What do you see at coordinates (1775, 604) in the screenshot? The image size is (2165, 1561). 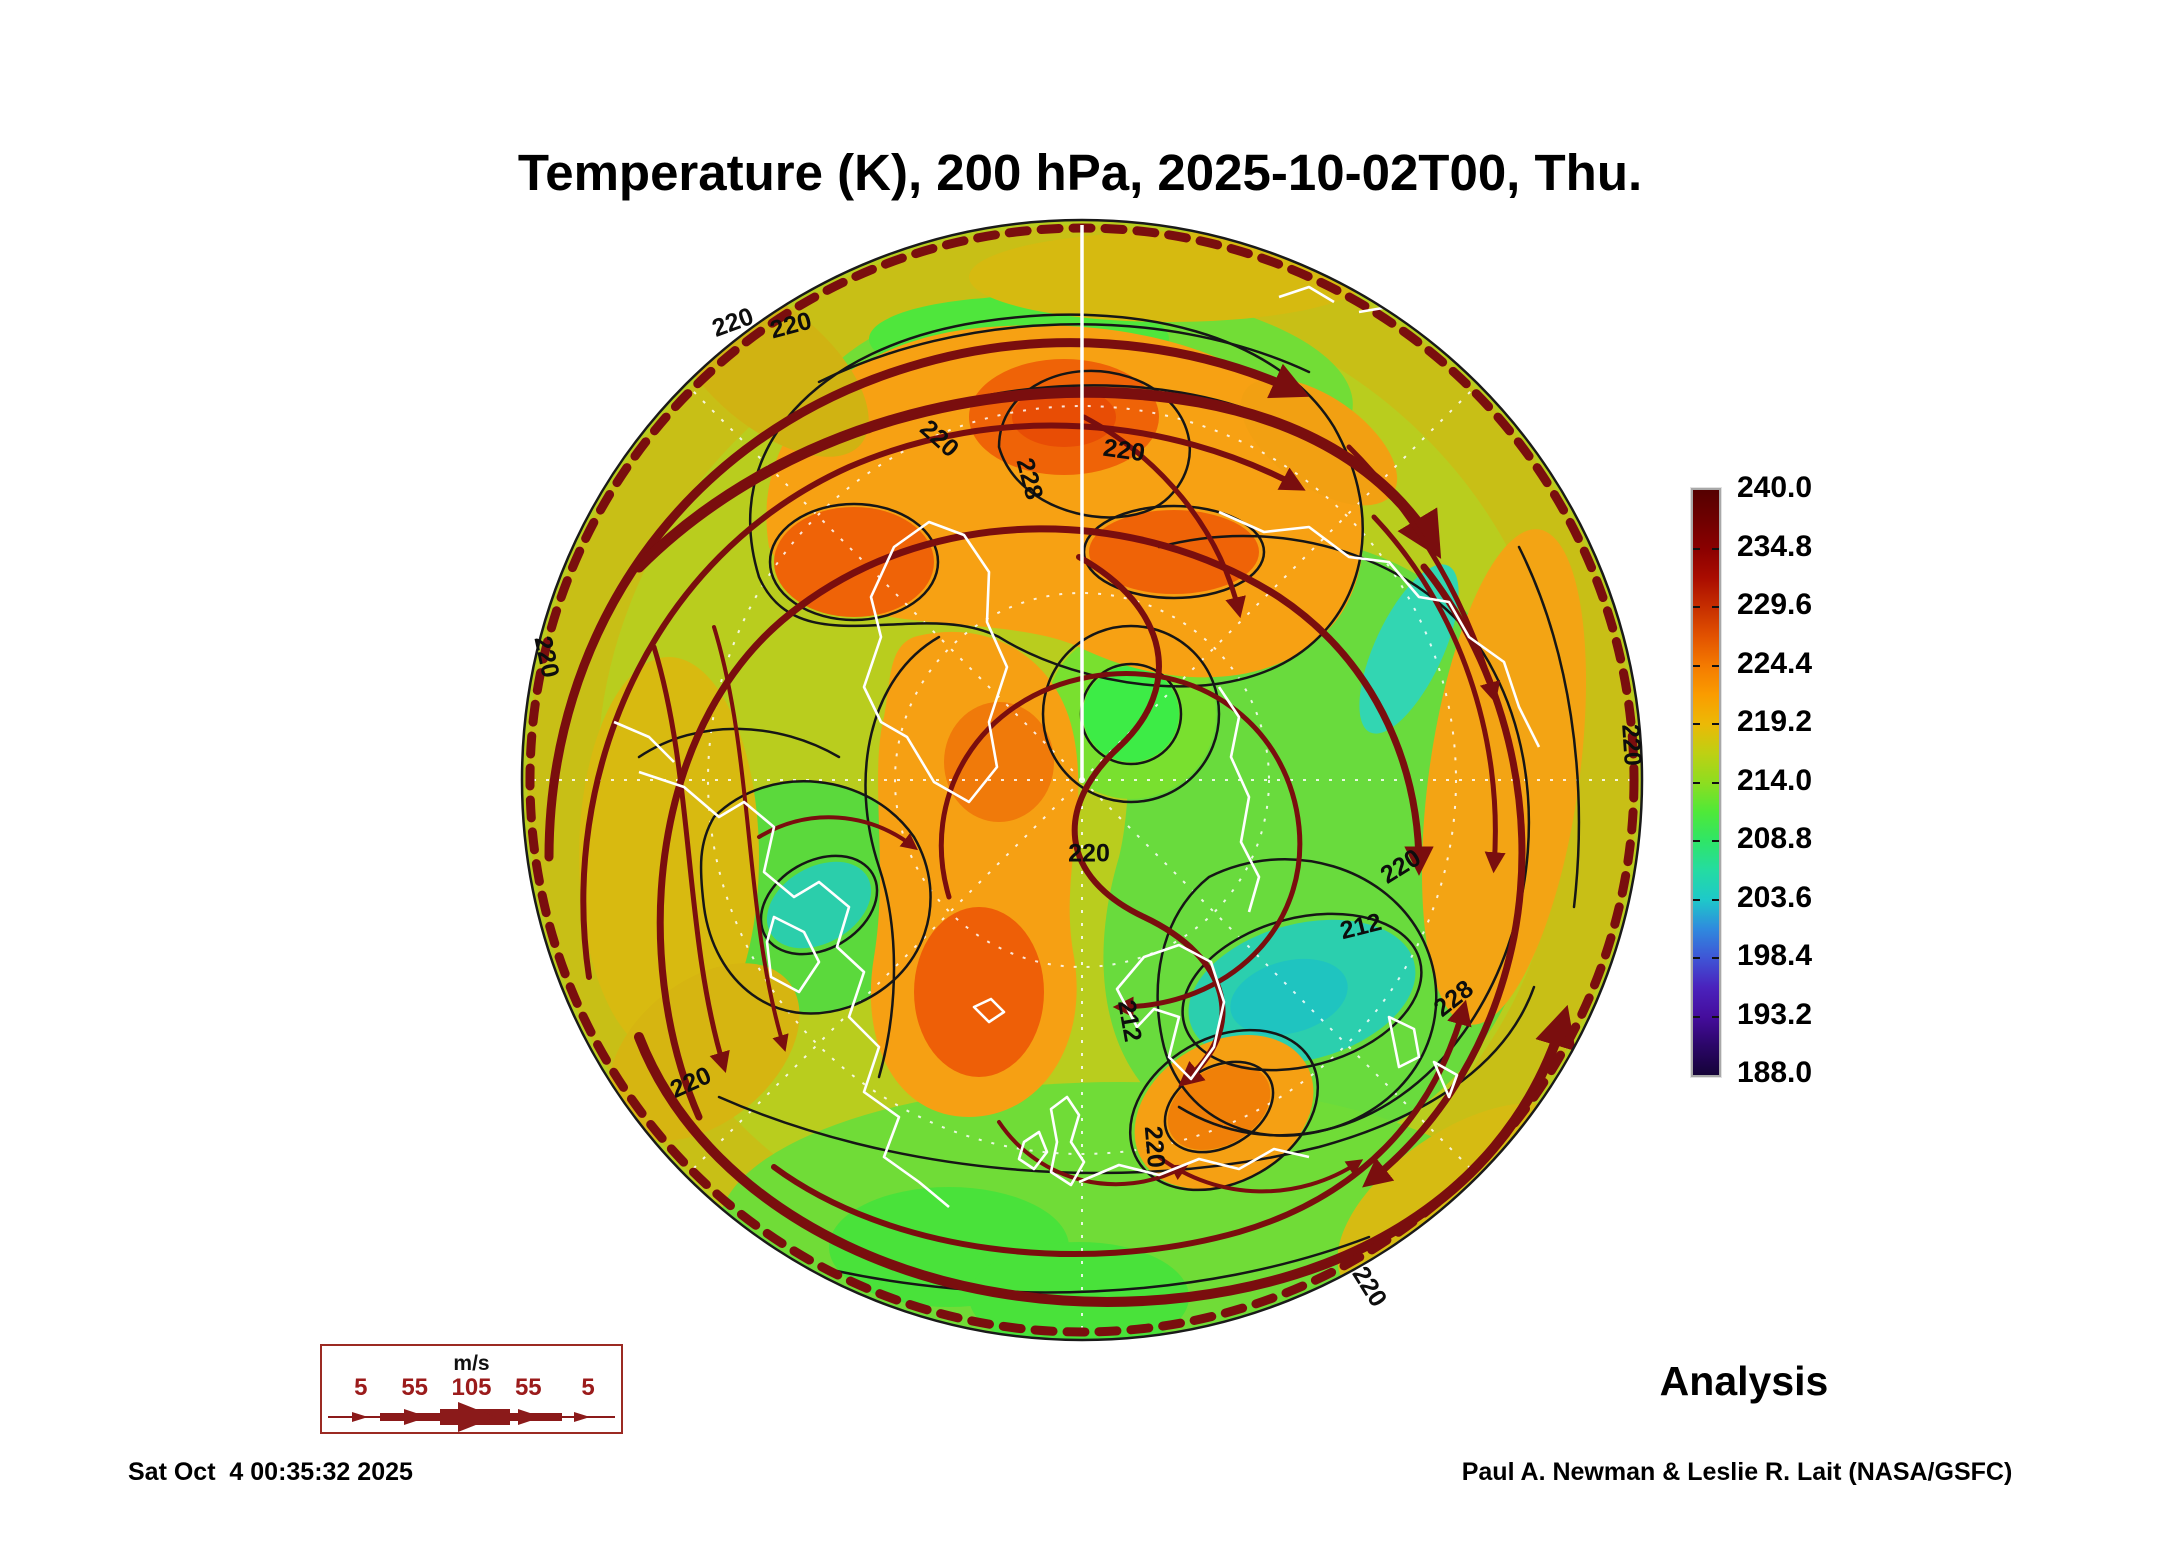 I see `colorbar-tick-label: 229.6` at bounding box center [1775, 604].